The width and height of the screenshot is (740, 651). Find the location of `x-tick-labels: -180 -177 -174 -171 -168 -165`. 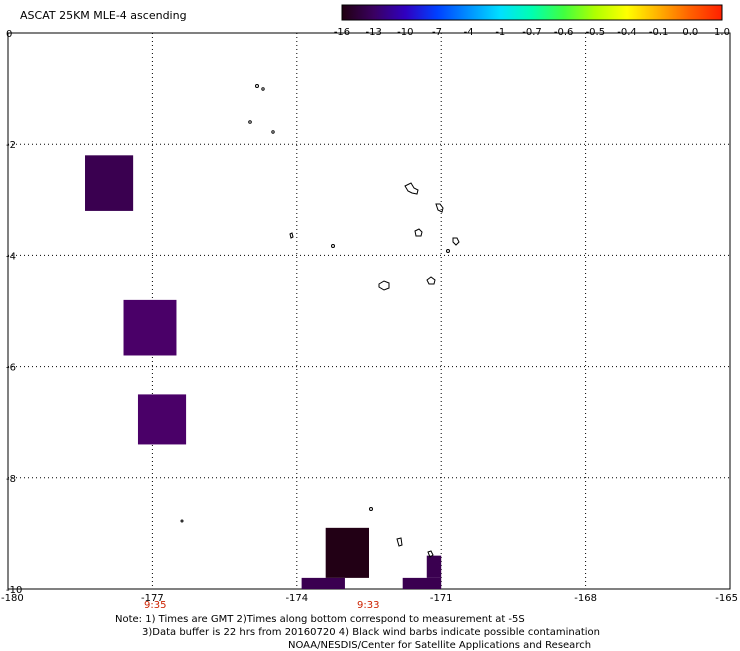

x-tick-labels: -180 -177 -174 -171 -168 -165 is located at coordinates (369, 598).